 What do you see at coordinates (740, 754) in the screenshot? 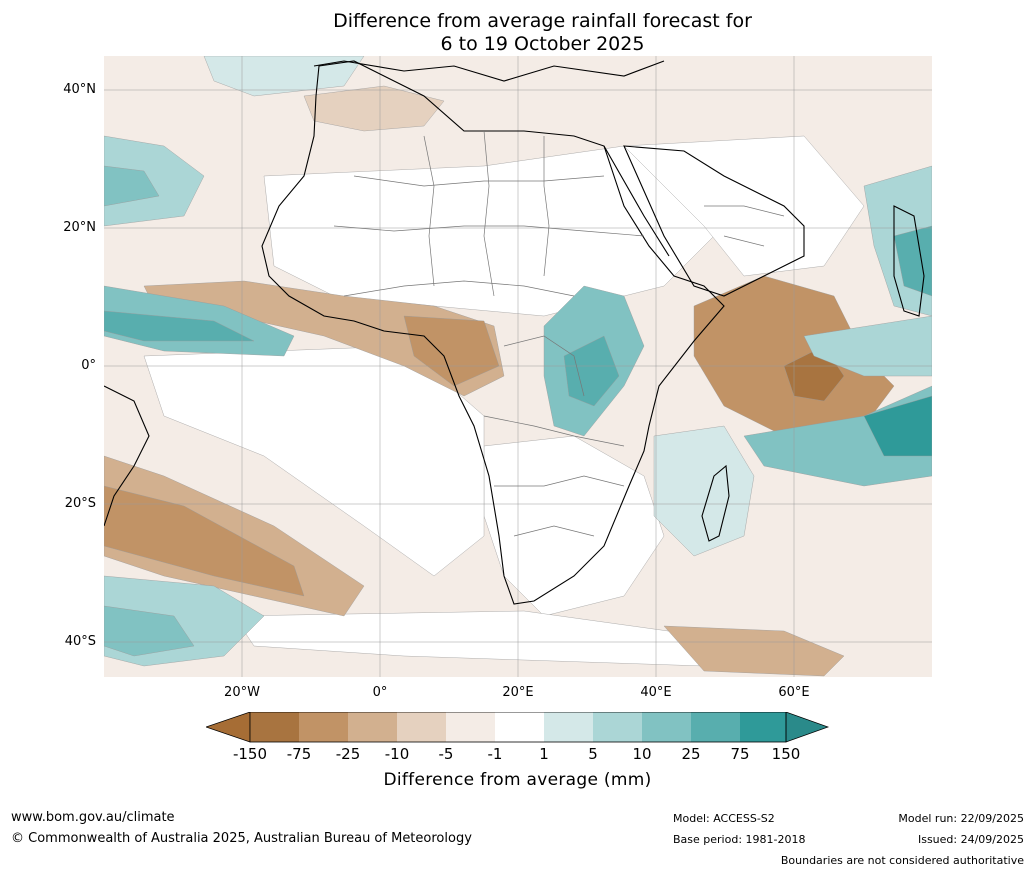
I see `cbar-tick-11: 75` at bounding box center [740, 754].